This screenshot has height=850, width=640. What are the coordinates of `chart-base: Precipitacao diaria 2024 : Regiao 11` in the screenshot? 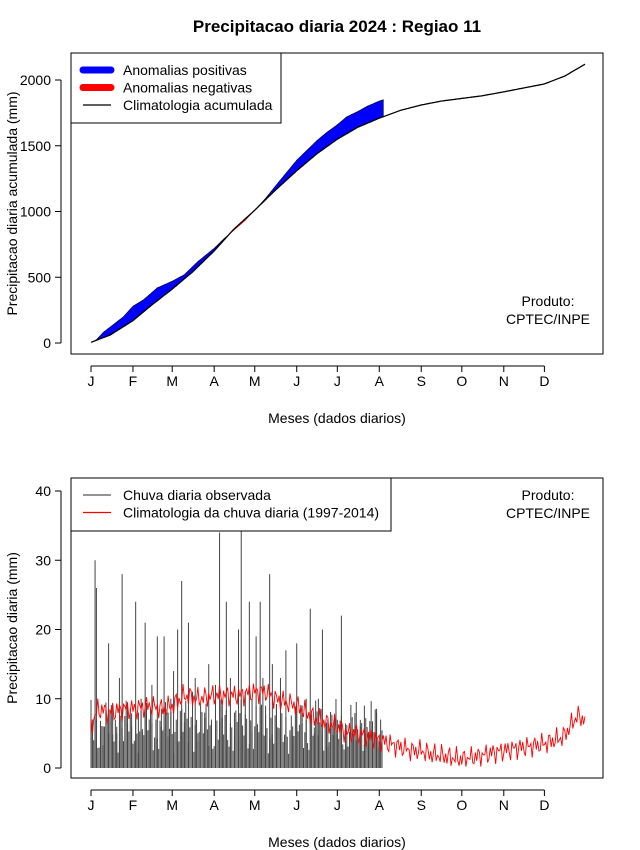 It's located at (337, 26).